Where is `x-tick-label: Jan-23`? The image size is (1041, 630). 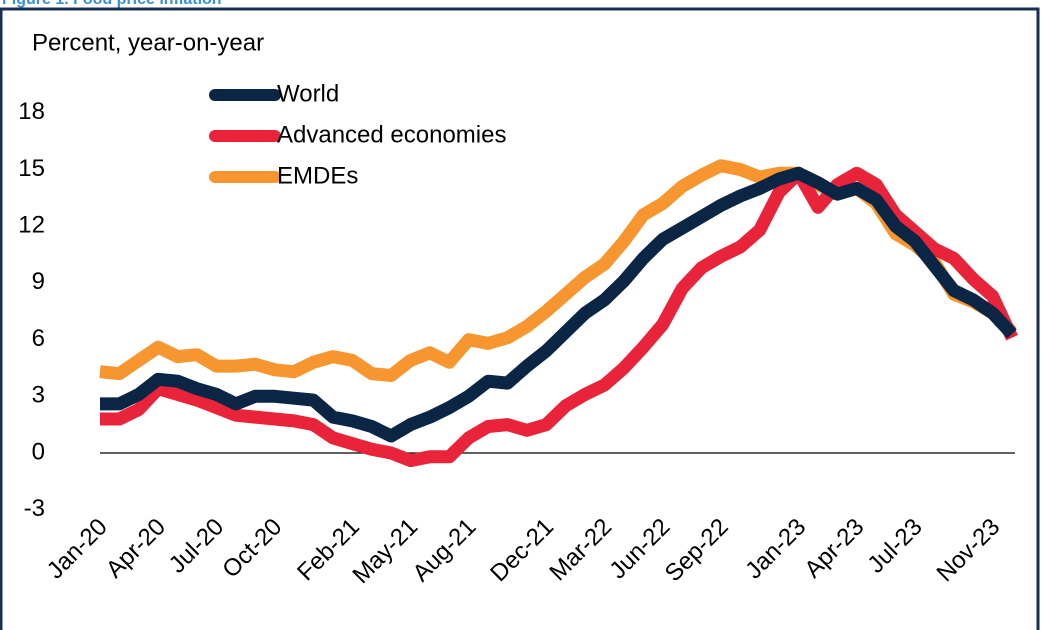 x-tick-label: Jan-23 is located at coordinates (775, 548).